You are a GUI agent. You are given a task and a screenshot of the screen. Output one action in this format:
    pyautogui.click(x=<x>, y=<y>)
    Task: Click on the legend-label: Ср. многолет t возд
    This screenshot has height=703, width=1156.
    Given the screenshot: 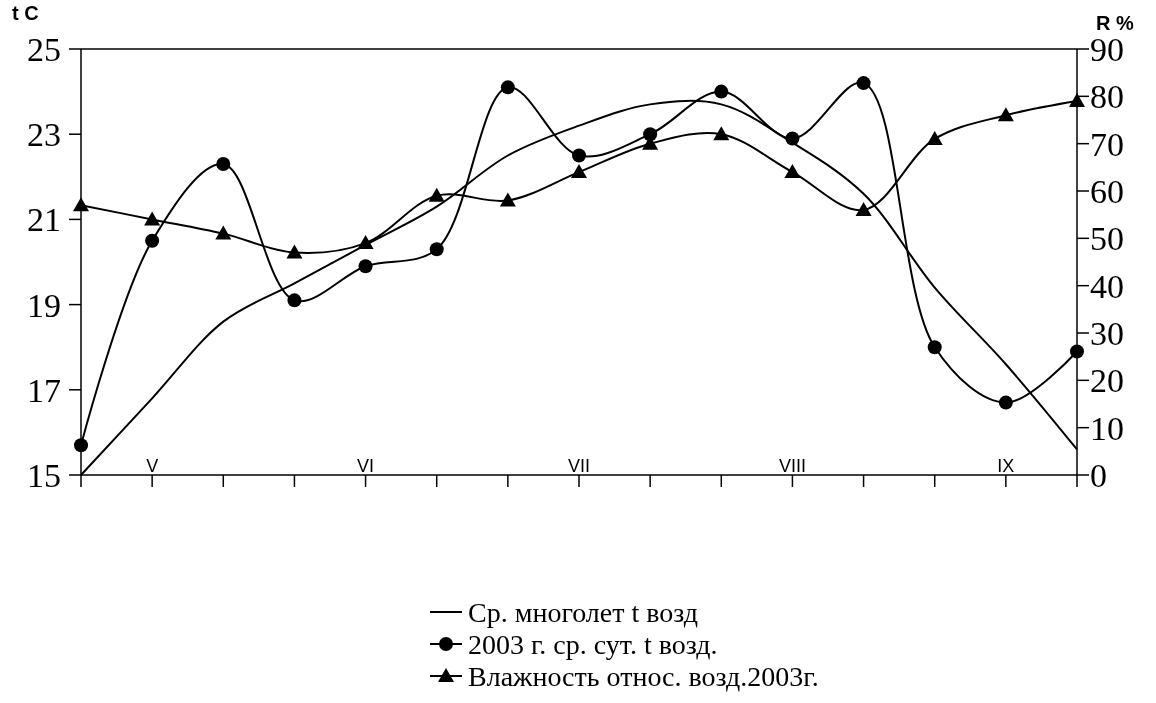 What is the action you would take?
    pyautogui.click(x=583, y=612)
    